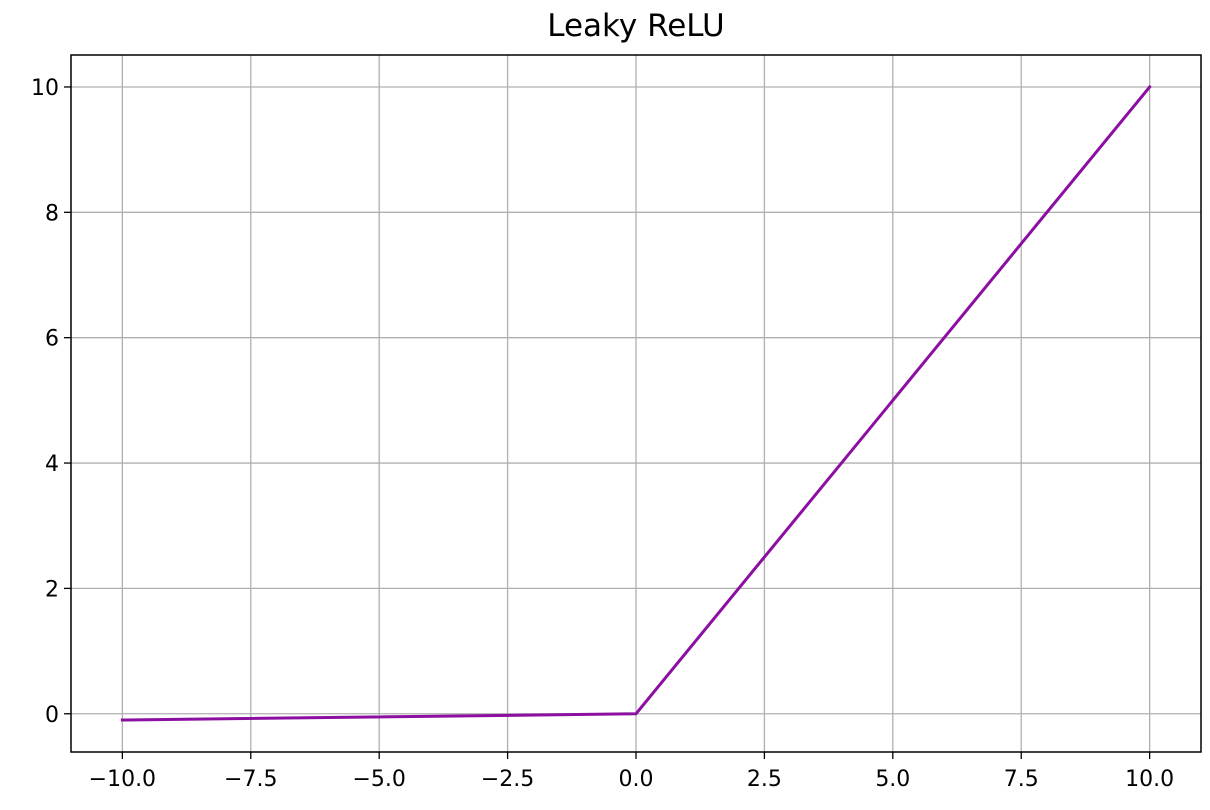  I want to click on x-tick-label: −5.0, so click(378, 779).